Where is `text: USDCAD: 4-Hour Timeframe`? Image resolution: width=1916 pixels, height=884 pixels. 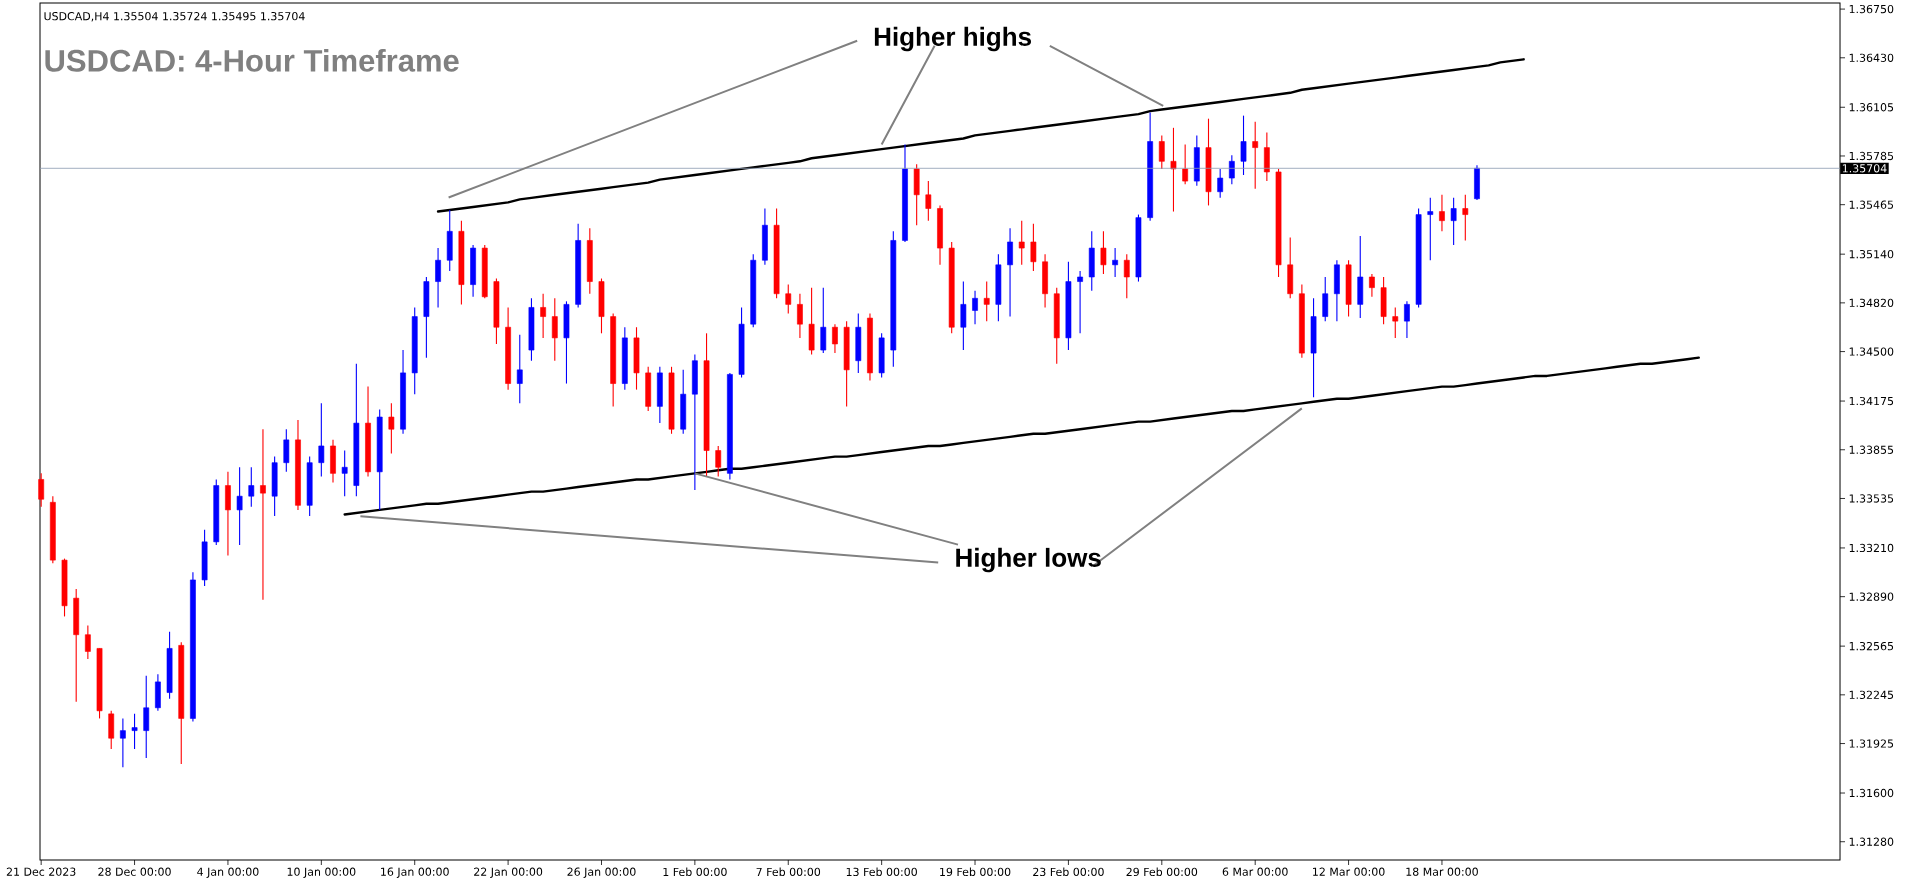 text: USDCAD: 4-Hour Timeframe is located at coordinates (252, 60).